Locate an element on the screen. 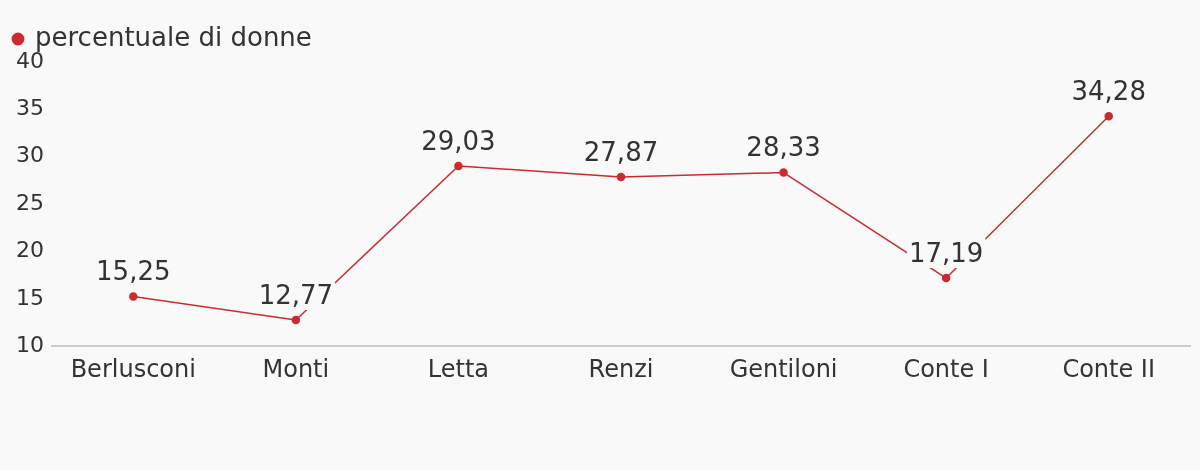  y-tick-label: 10 is located at coordinates (29, 344).